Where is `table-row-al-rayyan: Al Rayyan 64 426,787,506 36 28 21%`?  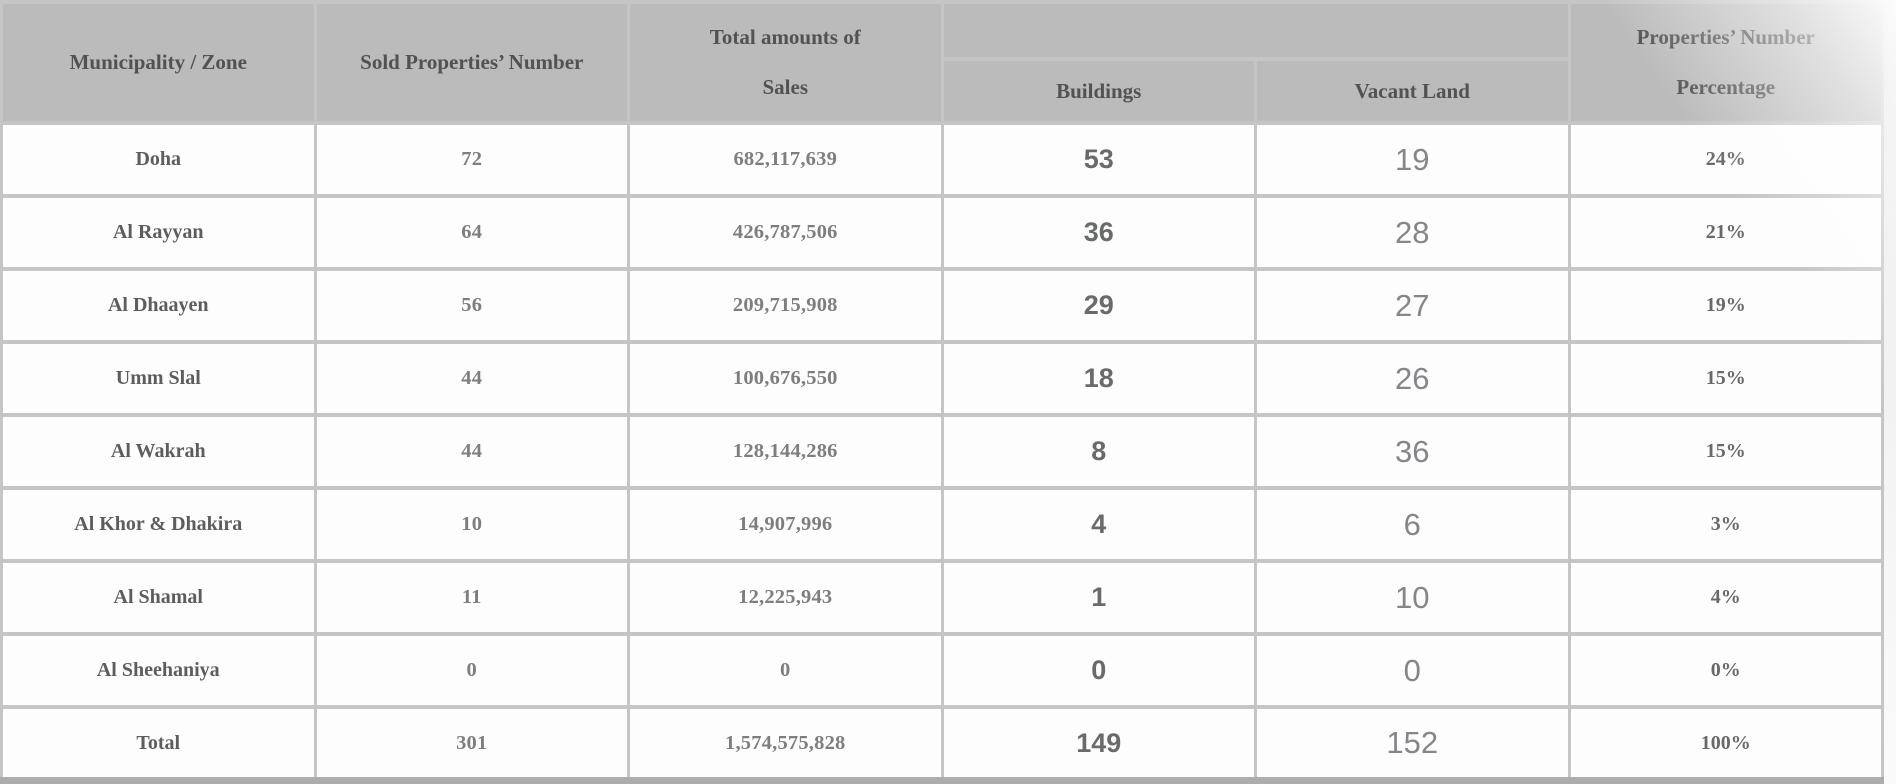 table-row-al-rayyan: Al Rayyan 64 426,787,506 36 28 21% is located at coordinates (942, 233).